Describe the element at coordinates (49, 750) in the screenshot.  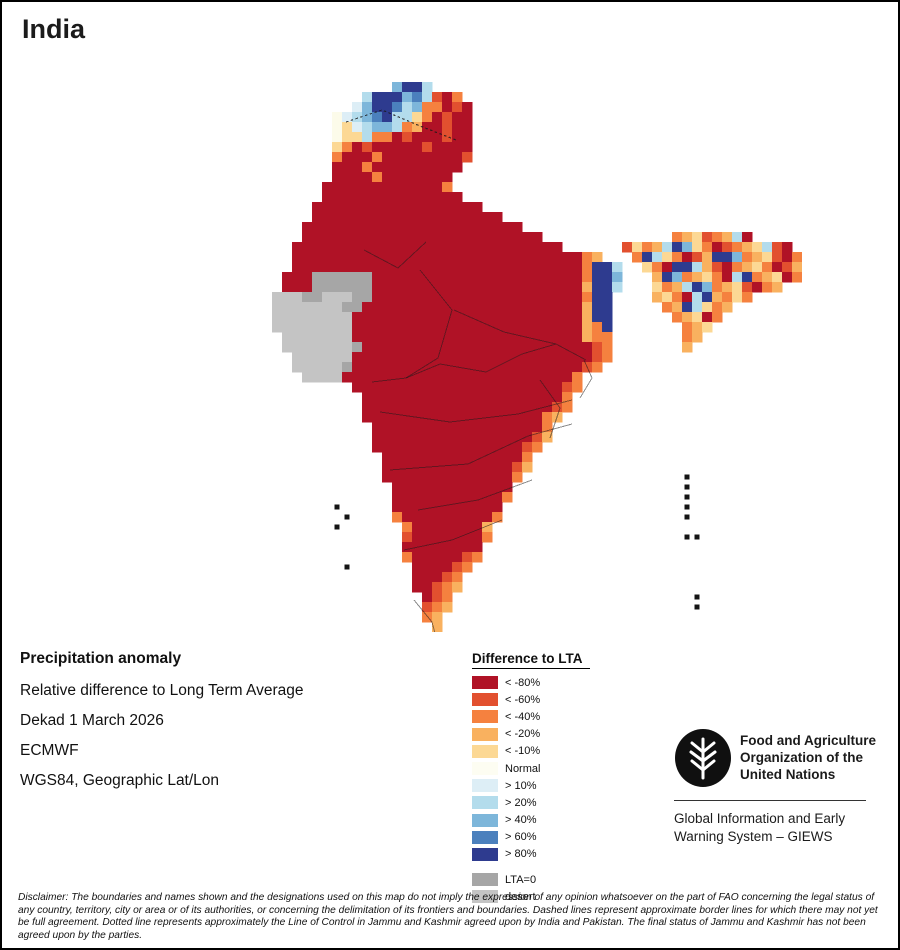
I see `info-line-source: ECMWF` at that location.